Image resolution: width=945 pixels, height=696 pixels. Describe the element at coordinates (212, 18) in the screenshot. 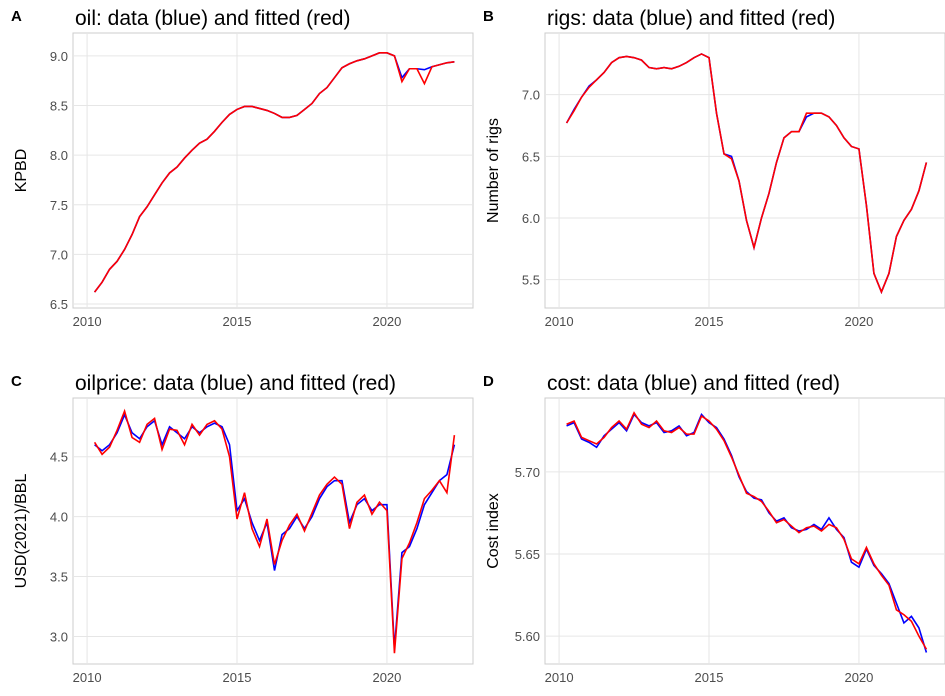

I see `chart-title: oil: data (blue) and fitted (red)` at that location.